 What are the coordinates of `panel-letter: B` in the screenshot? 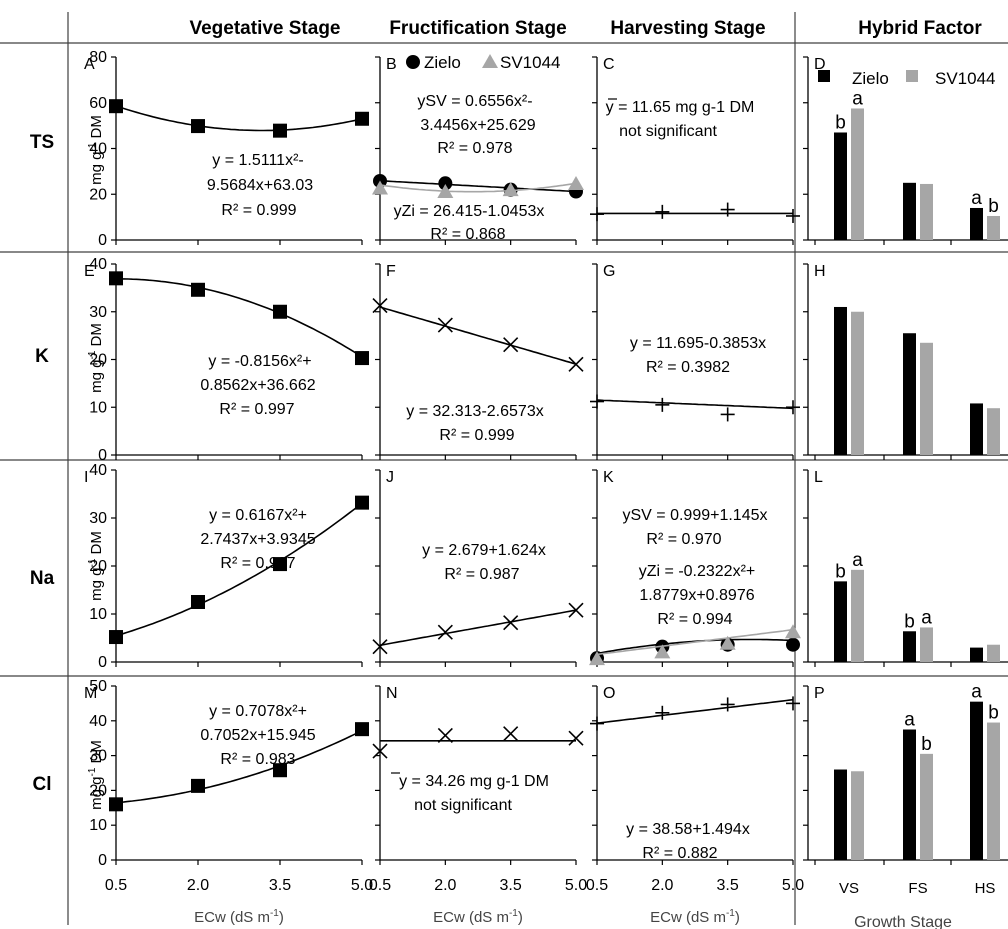 It's located at (391, 64).